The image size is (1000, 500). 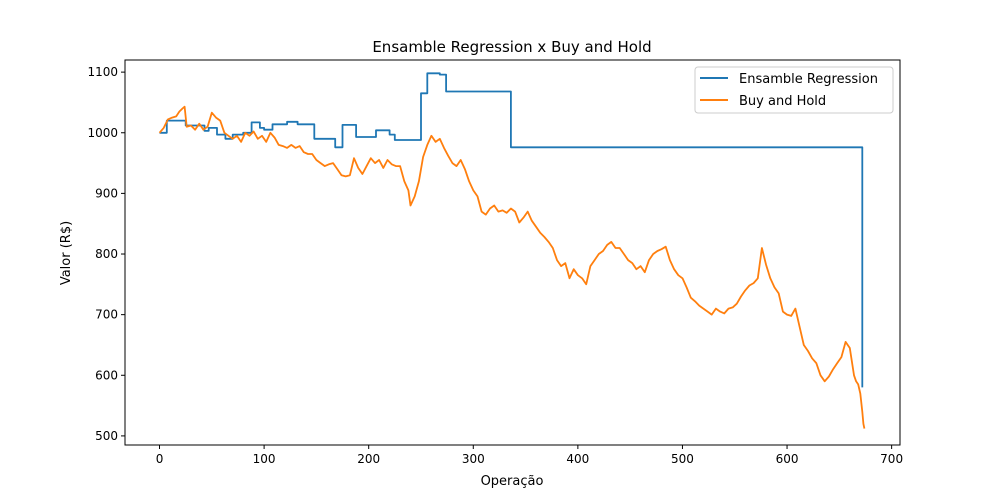 I want to click on x-tick-label: 700, so click(x=891, y=459).